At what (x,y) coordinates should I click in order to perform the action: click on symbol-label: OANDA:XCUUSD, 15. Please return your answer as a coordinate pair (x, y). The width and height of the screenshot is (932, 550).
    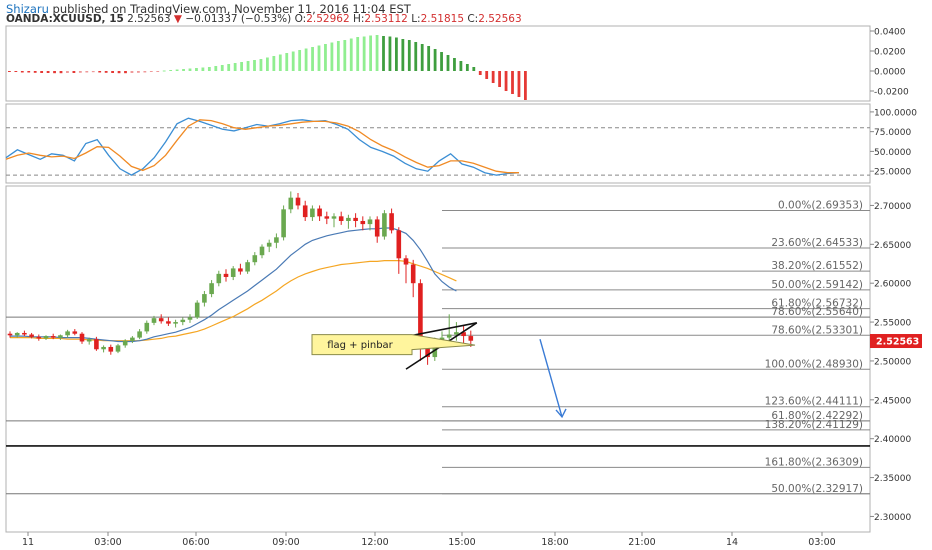
    Looking at the image, I should click on (65, 19).